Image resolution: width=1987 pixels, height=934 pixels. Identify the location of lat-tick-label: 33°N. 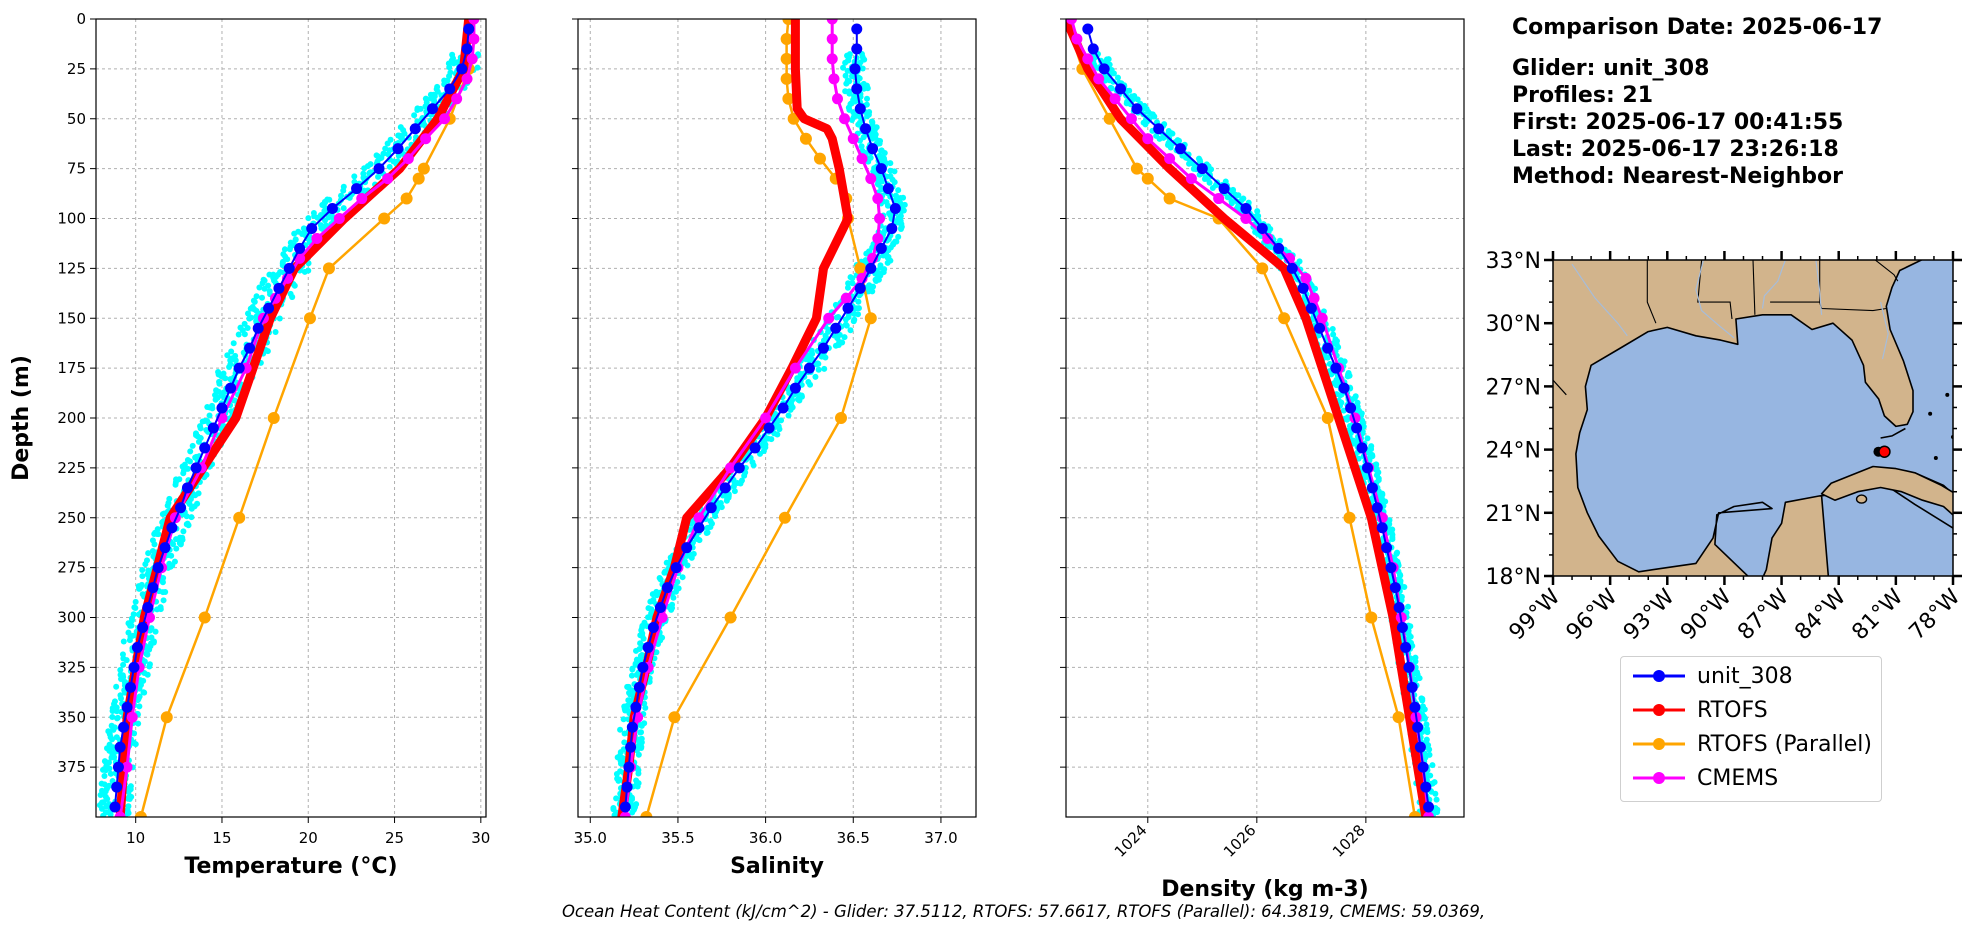
(1513, 261).